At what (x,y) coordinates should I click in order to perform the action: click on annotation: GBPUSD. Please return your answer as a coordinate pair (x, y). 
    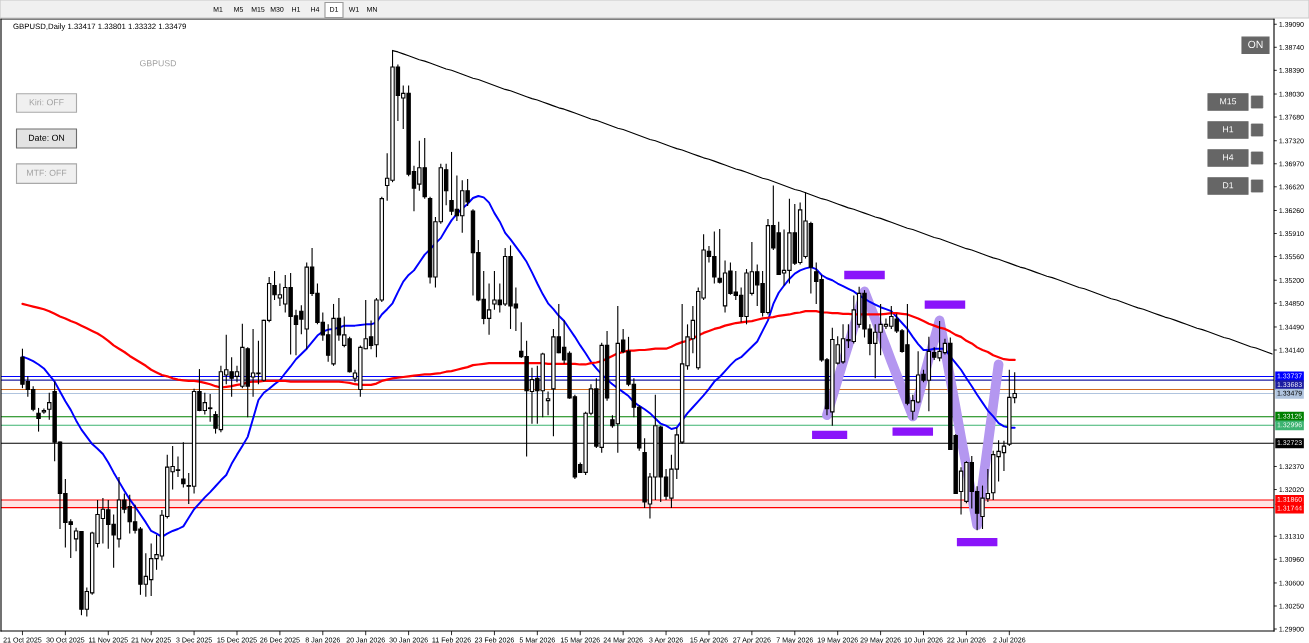
    Looking at the image, I should click on (158, 63).